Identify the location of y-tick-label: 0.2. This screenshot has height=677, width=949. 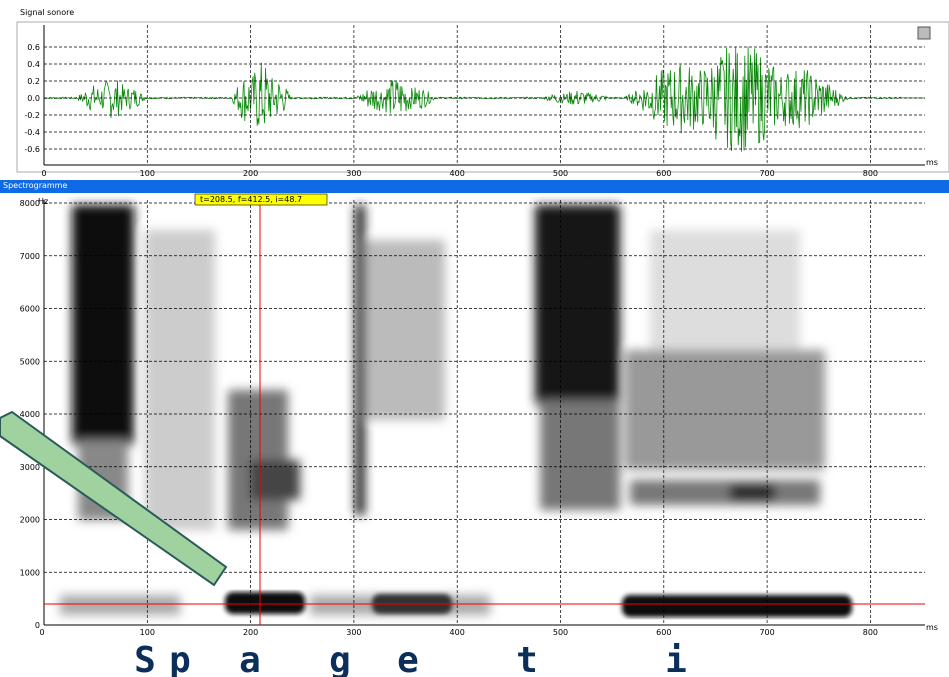
(33, 81).